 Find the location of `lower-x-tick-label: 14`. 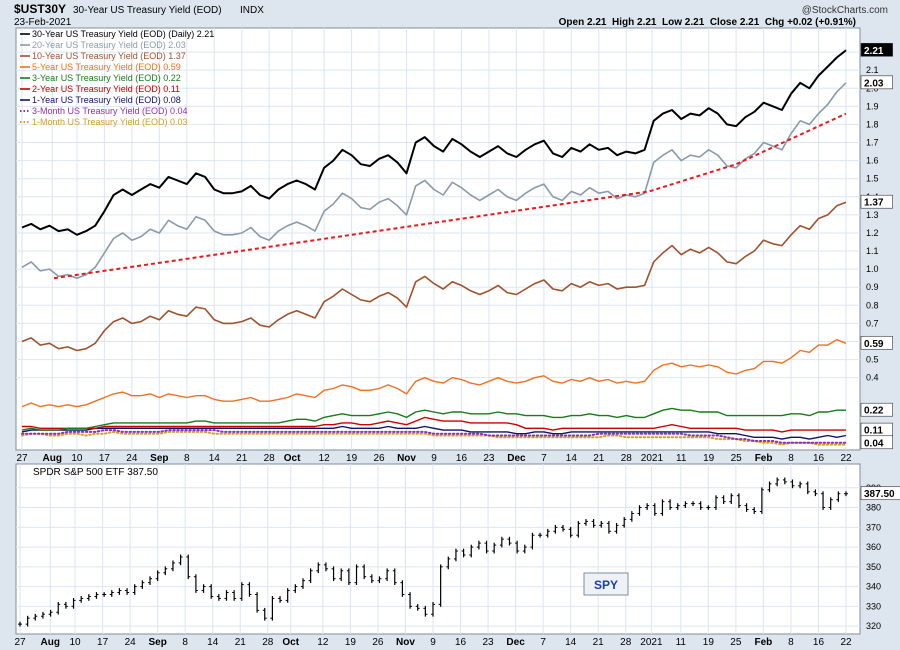

lower-x-tick-label: 14 is located at coordinates (213, 642).